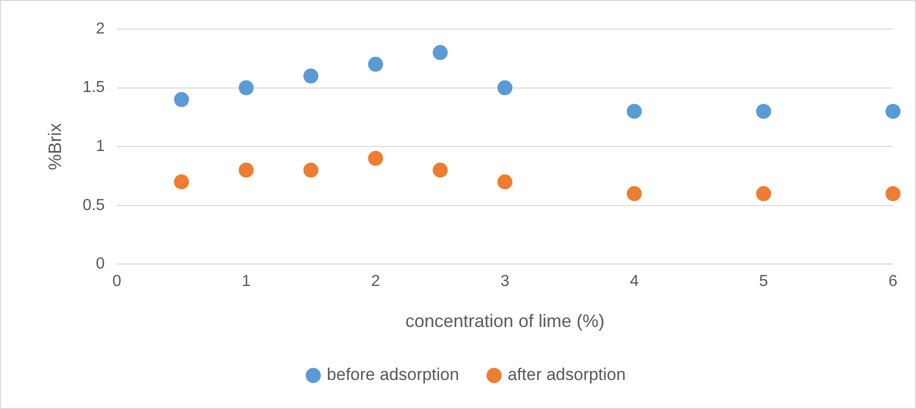  What do you see at coordinates (100, 29) in the screenshot?
I see `y-tick-label: 2` at bounding box center [100, 29].